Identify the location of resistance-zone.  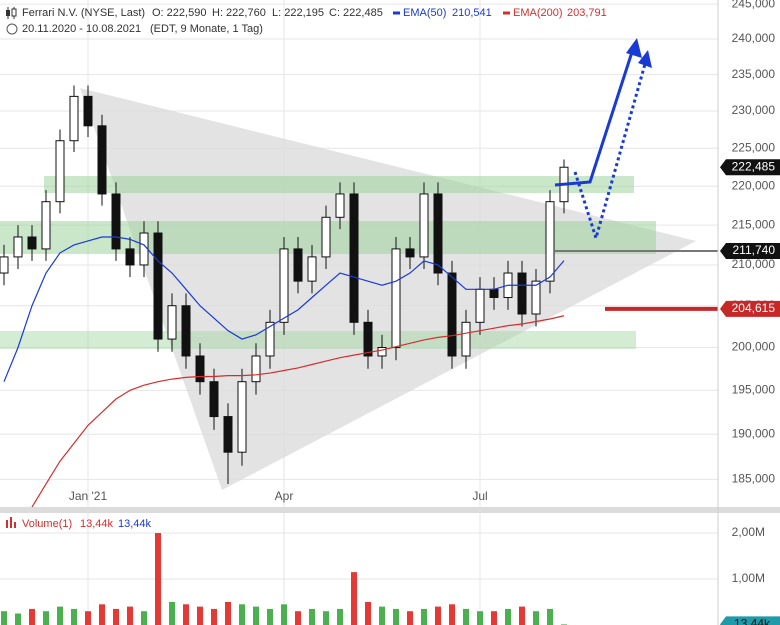
(339, 184).